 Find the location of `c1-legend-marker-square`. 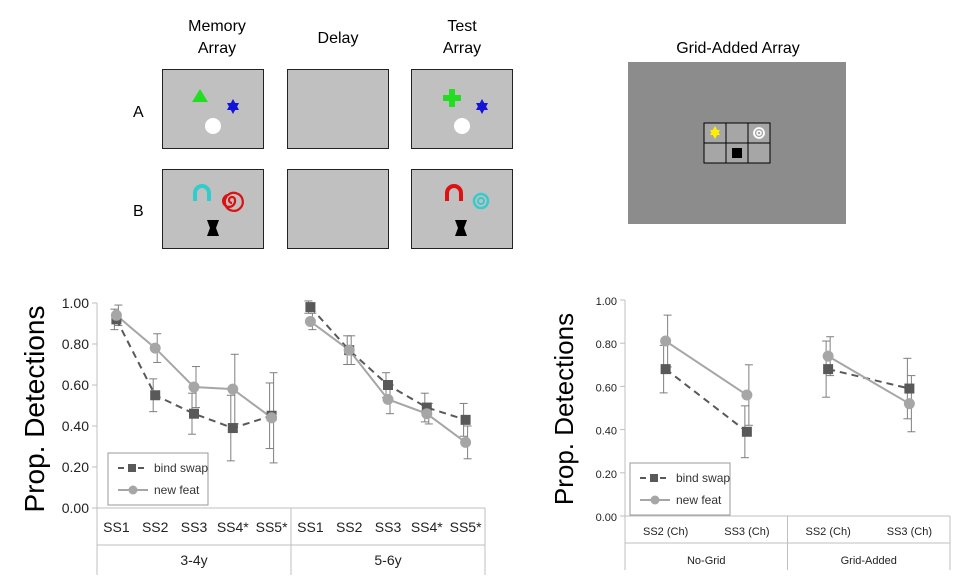

c1-legend-marker-square is located at coordinates (132, 468).